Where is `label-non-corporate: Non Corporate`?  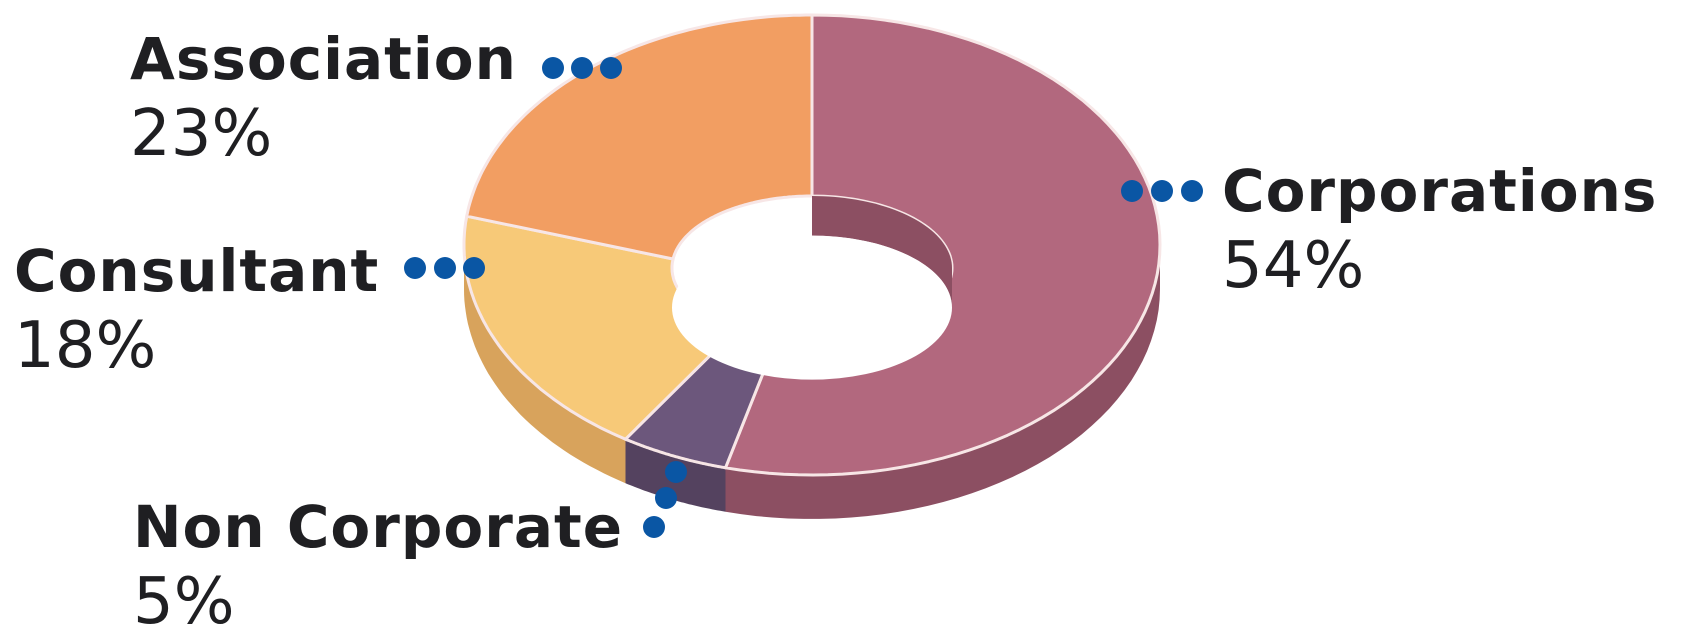 label-non-corporate: Non Corporate is located at coordinates (378, 527).